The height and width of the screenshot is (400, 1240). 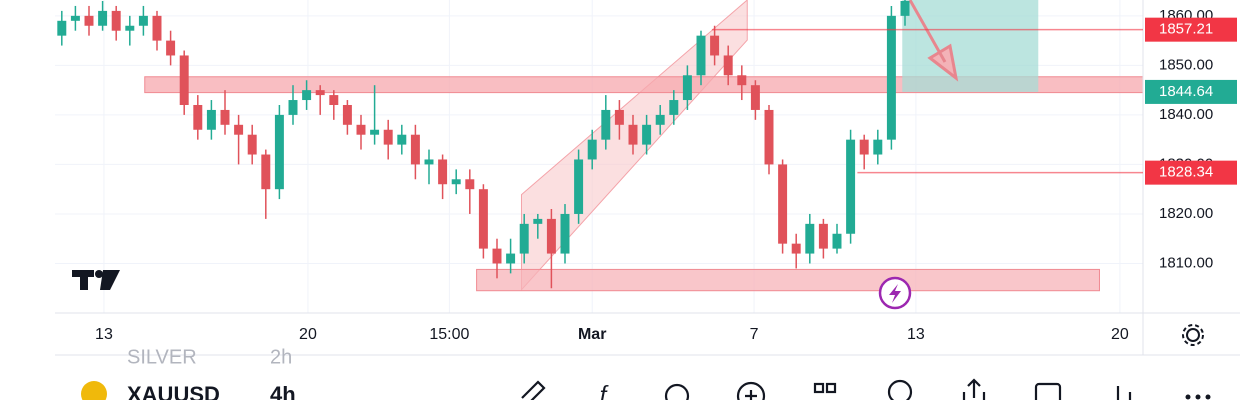 I want to click on draw-tool, so click(x=533, y=390).